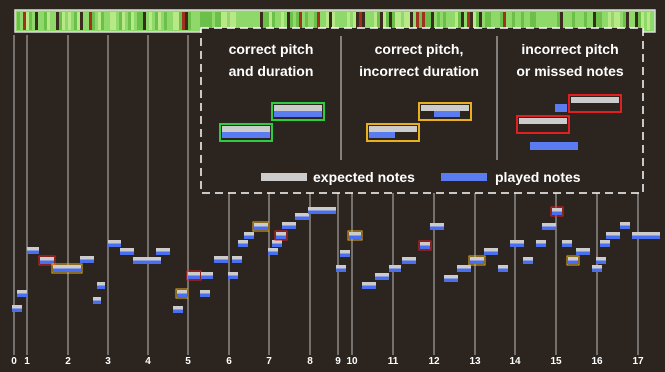 This screenshot has width=665, height=372. Describe the element at coordinates (310, 361) in the screenshot. I see `measure-number: 8` at that location.